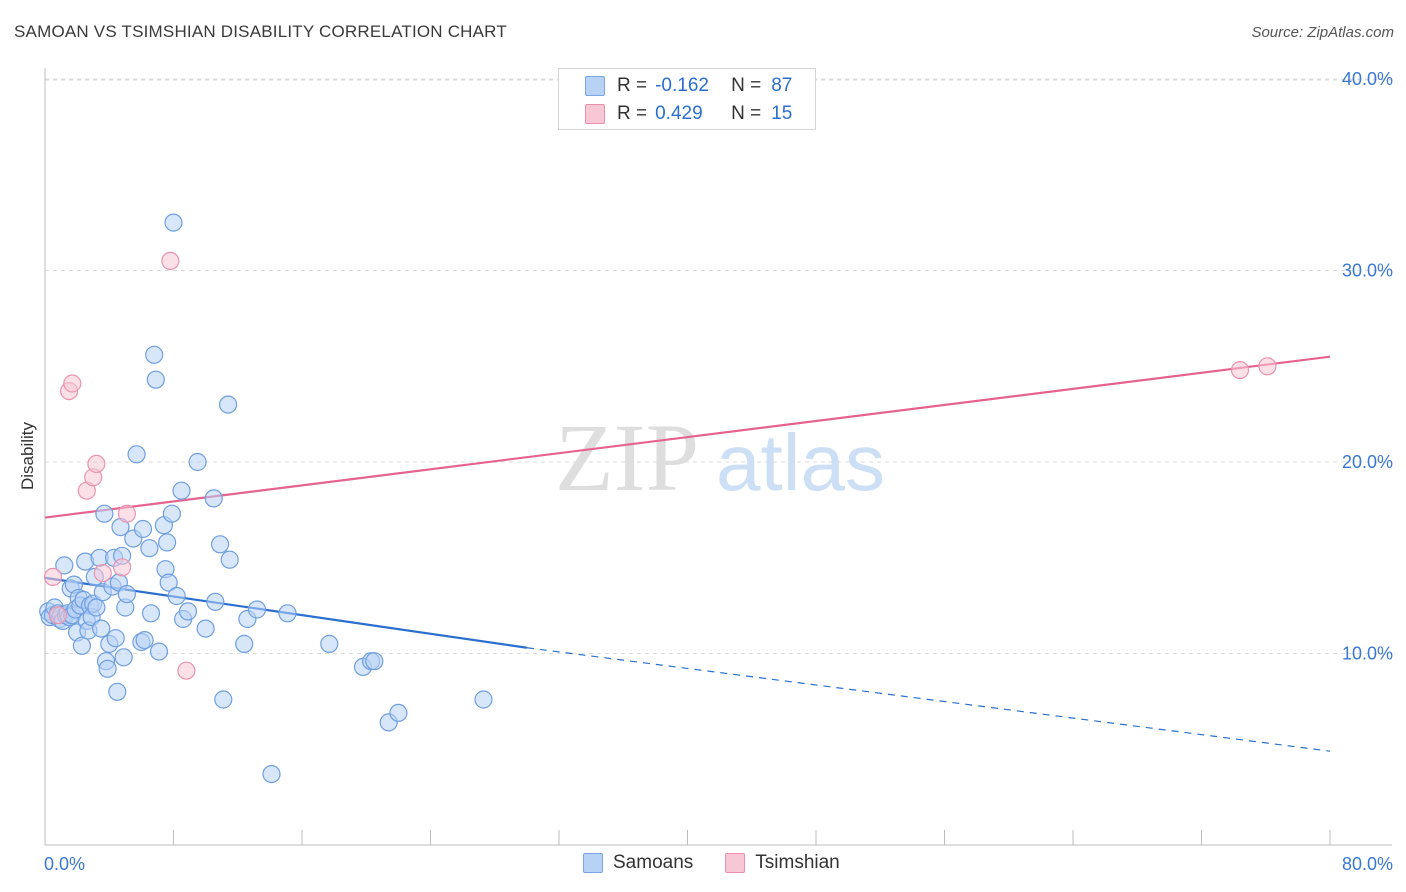 The image size is (1406, 892). What do you see at coordinates (27, 455) in the screenshot?
I see `y-axis-label: Disability` at bounding box center [27, 455].